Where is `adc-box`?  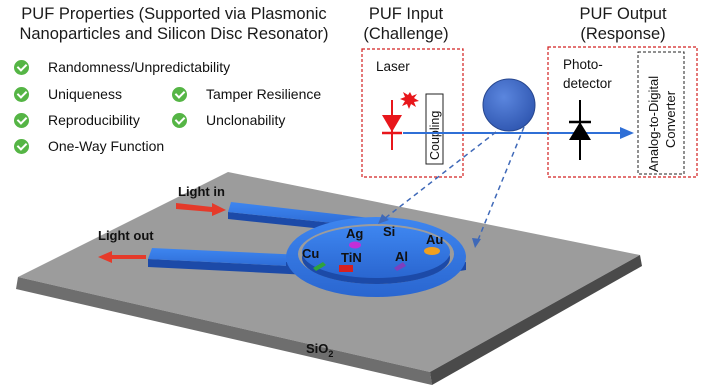
adc-box is located at coordinates (661, 113).